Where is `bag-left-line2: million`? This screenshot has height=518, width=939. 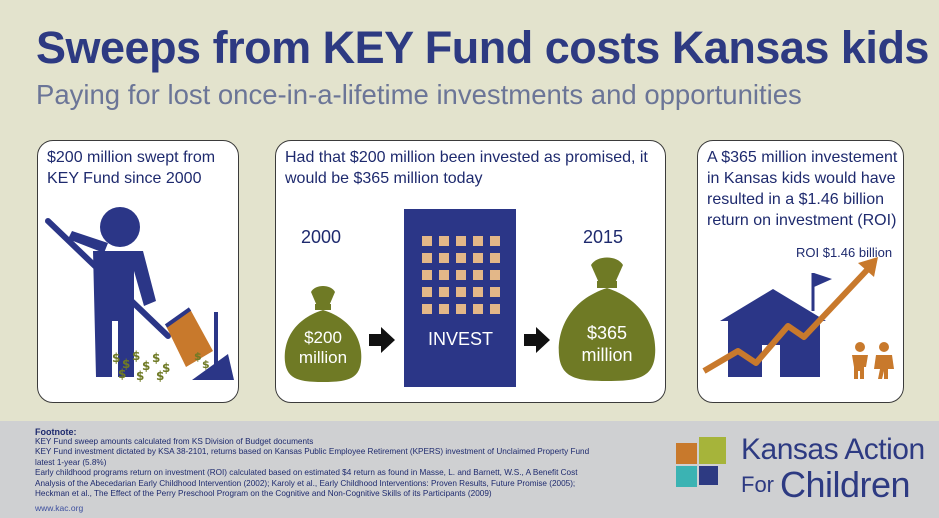
bag-left-line2: million is located at coordinates (323, 357).